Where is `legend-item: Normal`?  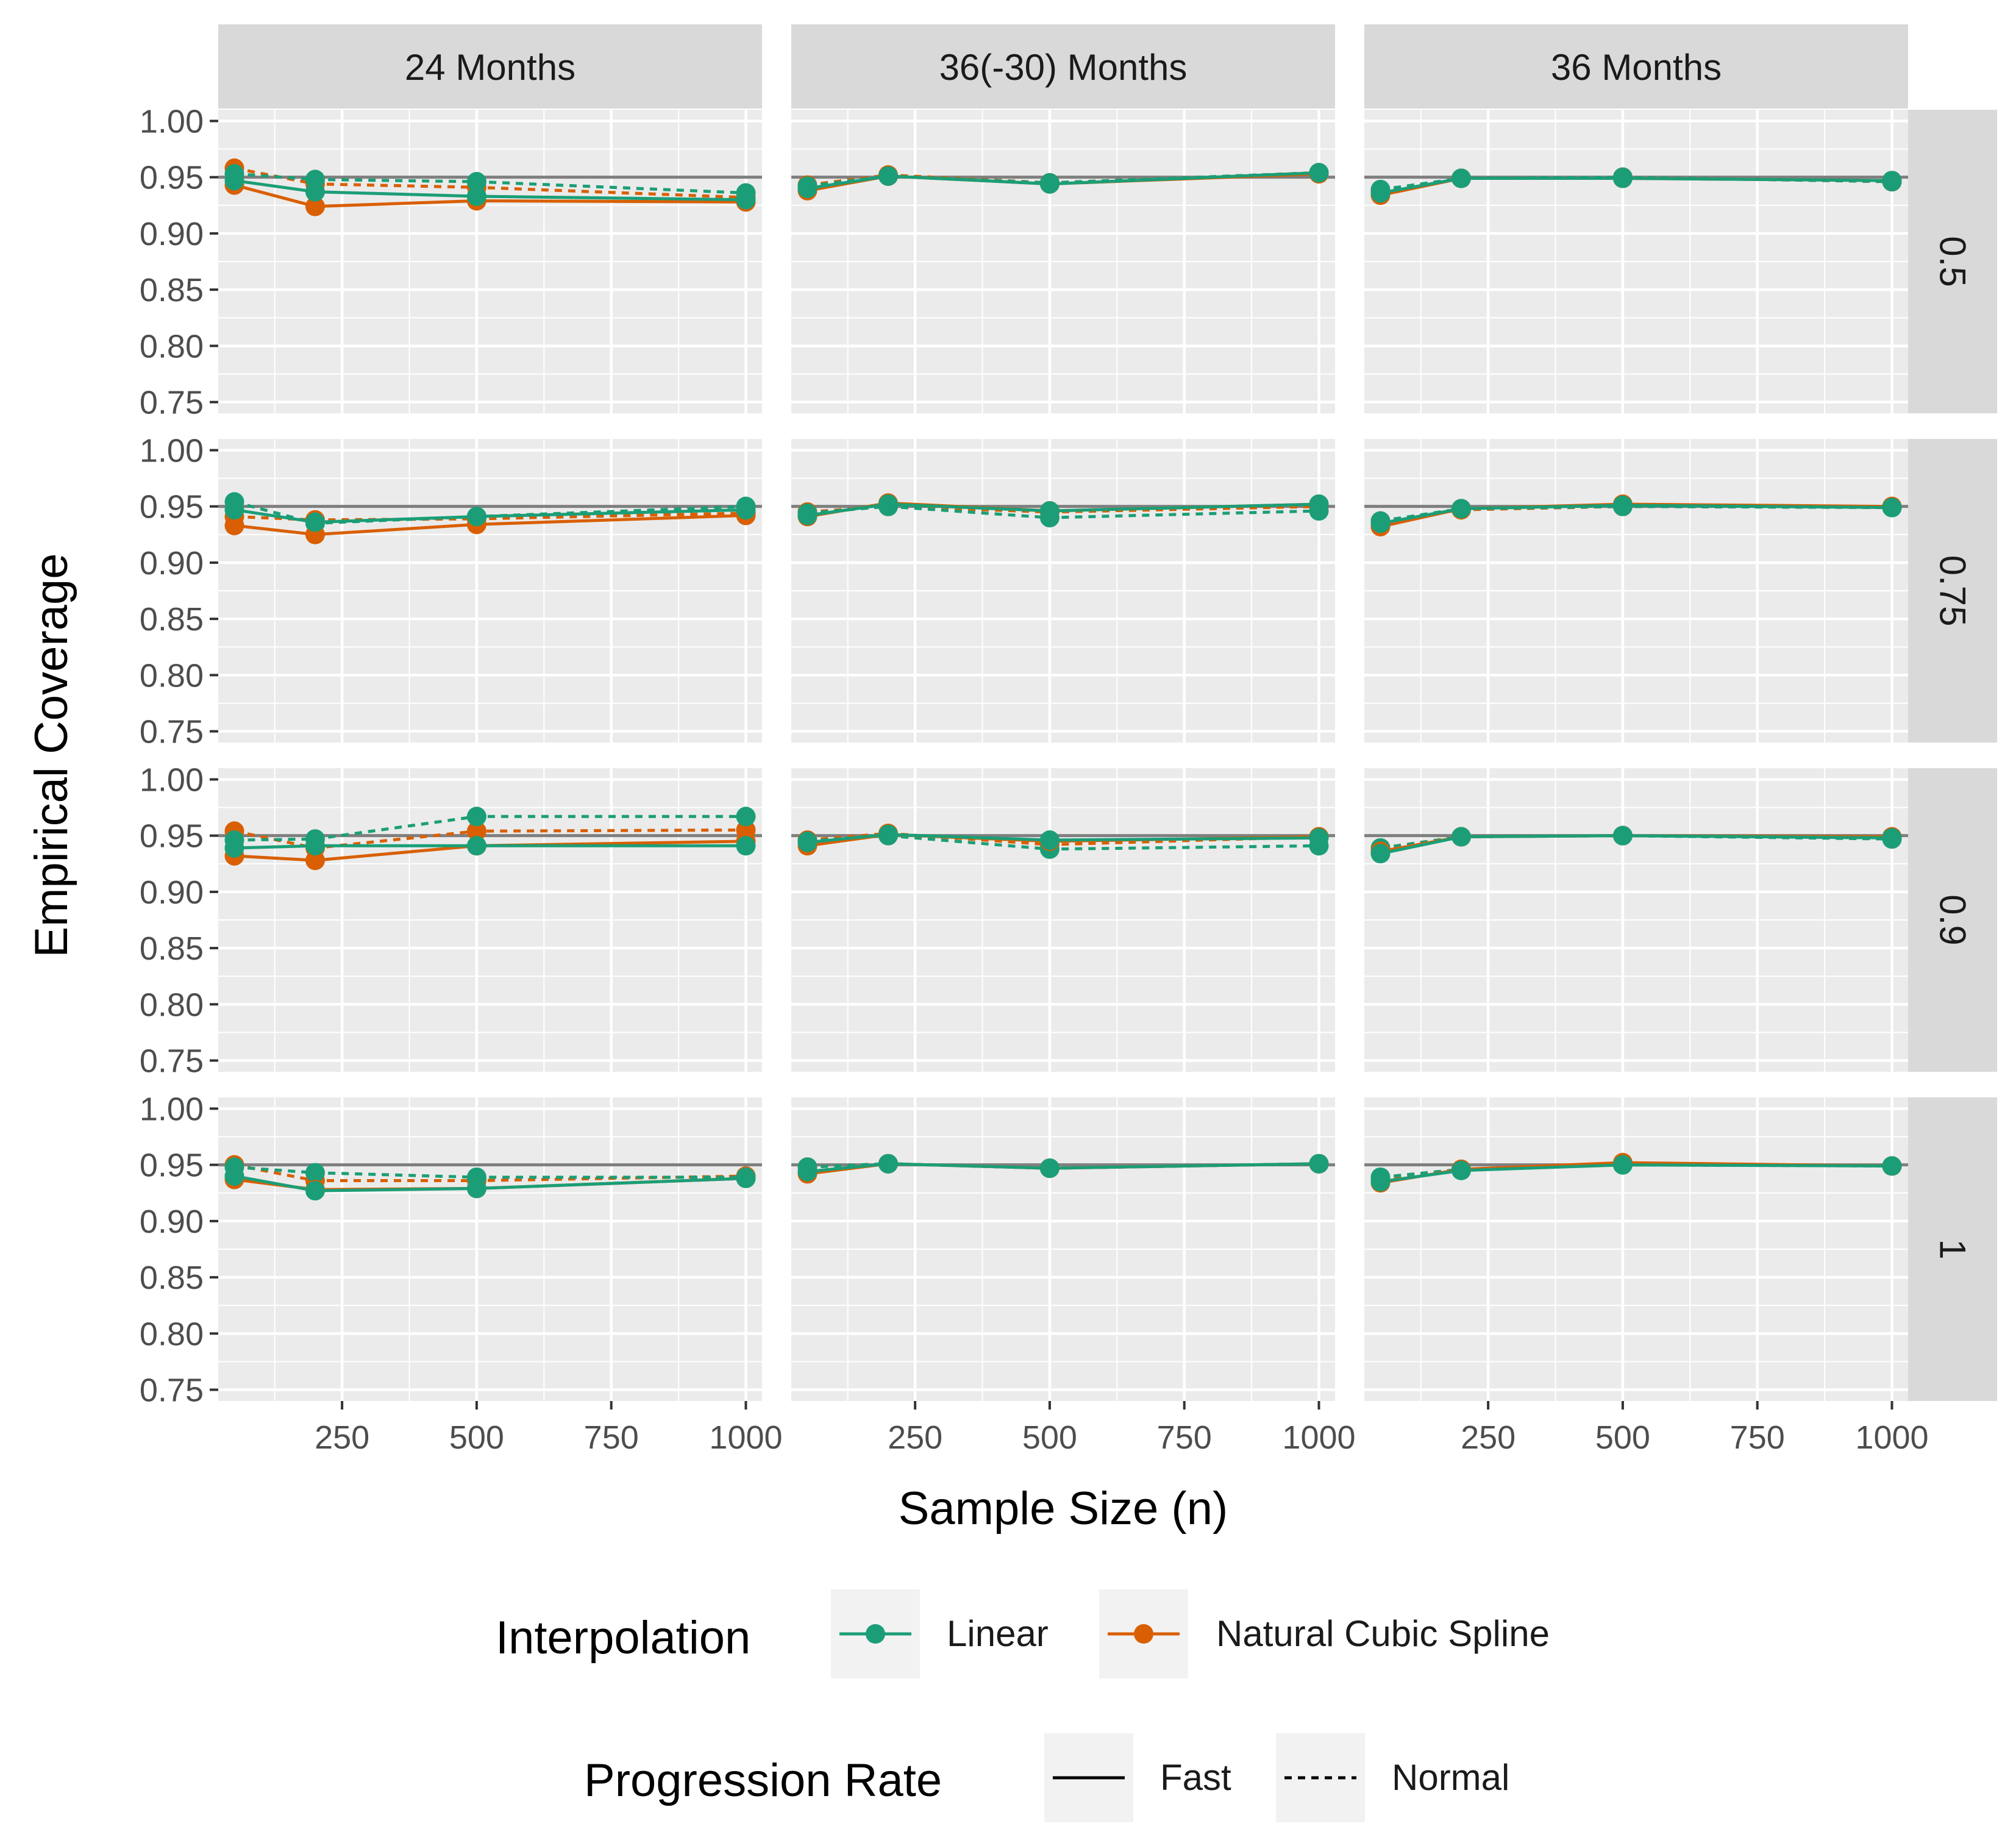 legend-item: Normal is located at coordinates (1392, 1777).